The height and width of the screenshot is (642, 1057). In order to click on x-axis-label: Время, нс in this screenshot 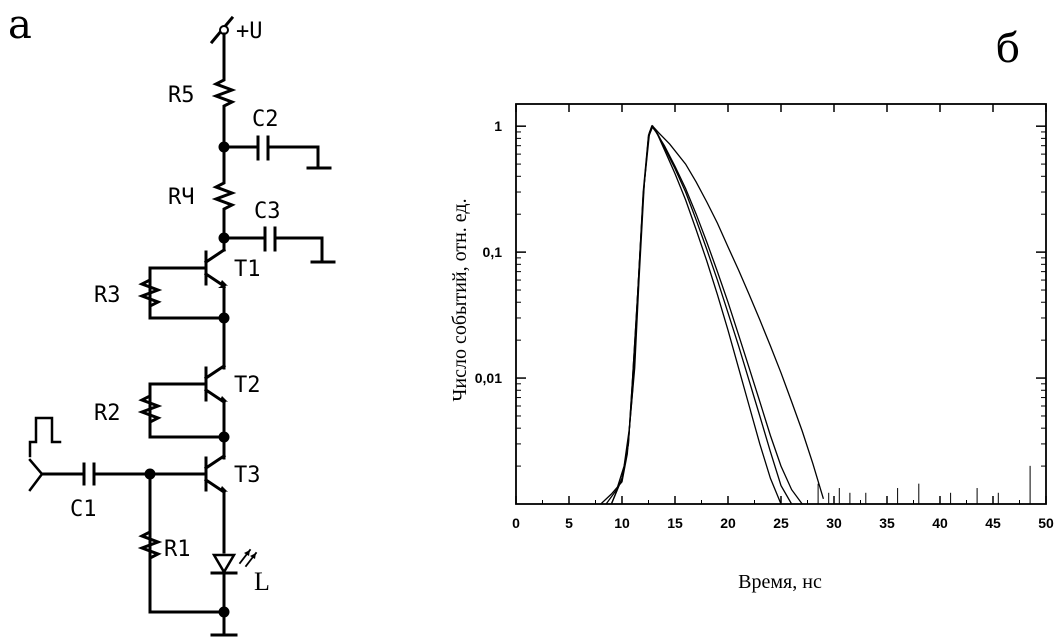, I will do `click(780, 582)`.